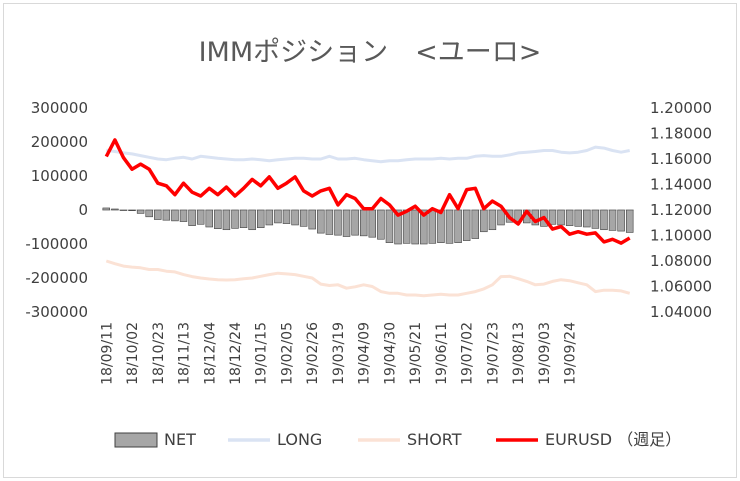  I want to click on right-tick-label: 1.16000, so click(681, 159).